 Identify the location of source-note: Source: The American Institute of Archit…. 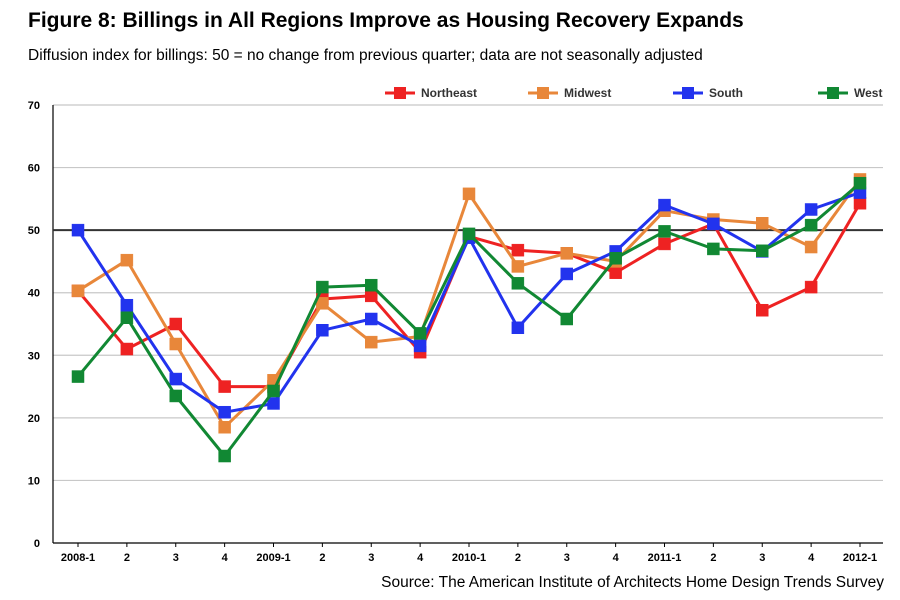
(632, 582).